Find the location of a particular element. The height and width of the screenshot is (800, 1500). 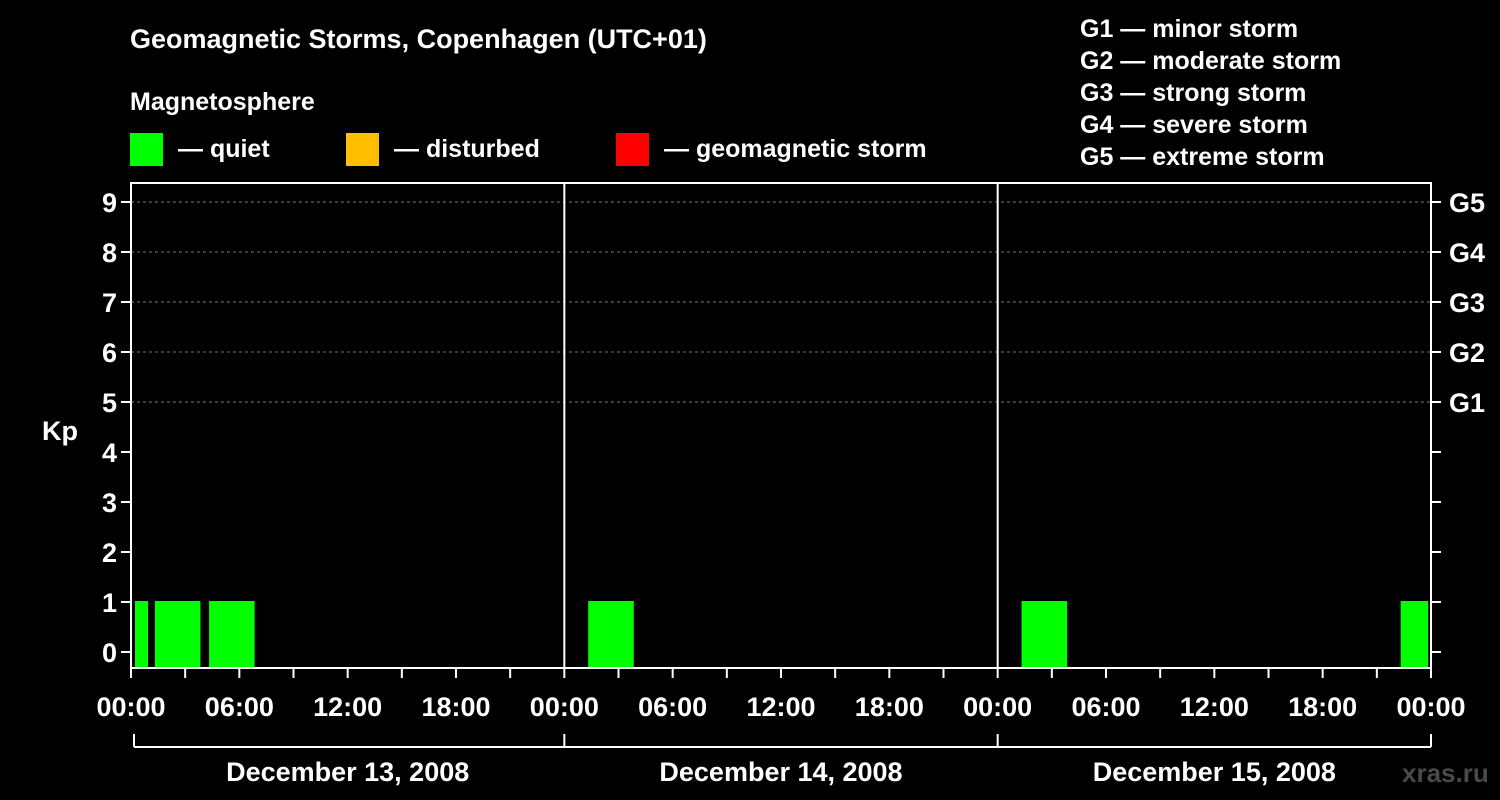

day-label-0: December 13, 2008 is located at coordinates (347, 772).